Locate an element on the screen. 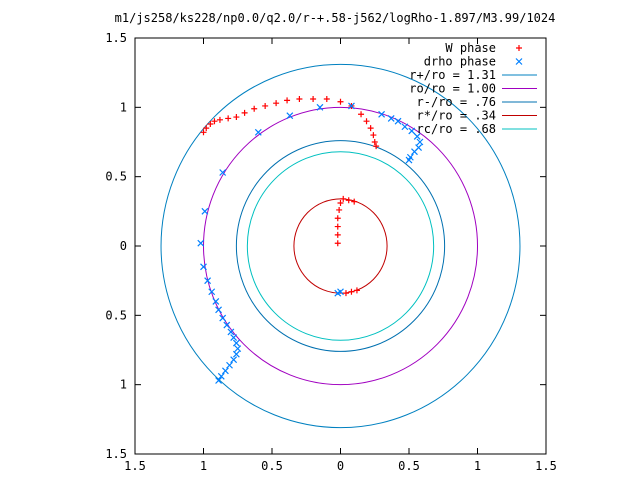  legend-label: ro/ro = 1.00 is located at coordinates (452, 89).